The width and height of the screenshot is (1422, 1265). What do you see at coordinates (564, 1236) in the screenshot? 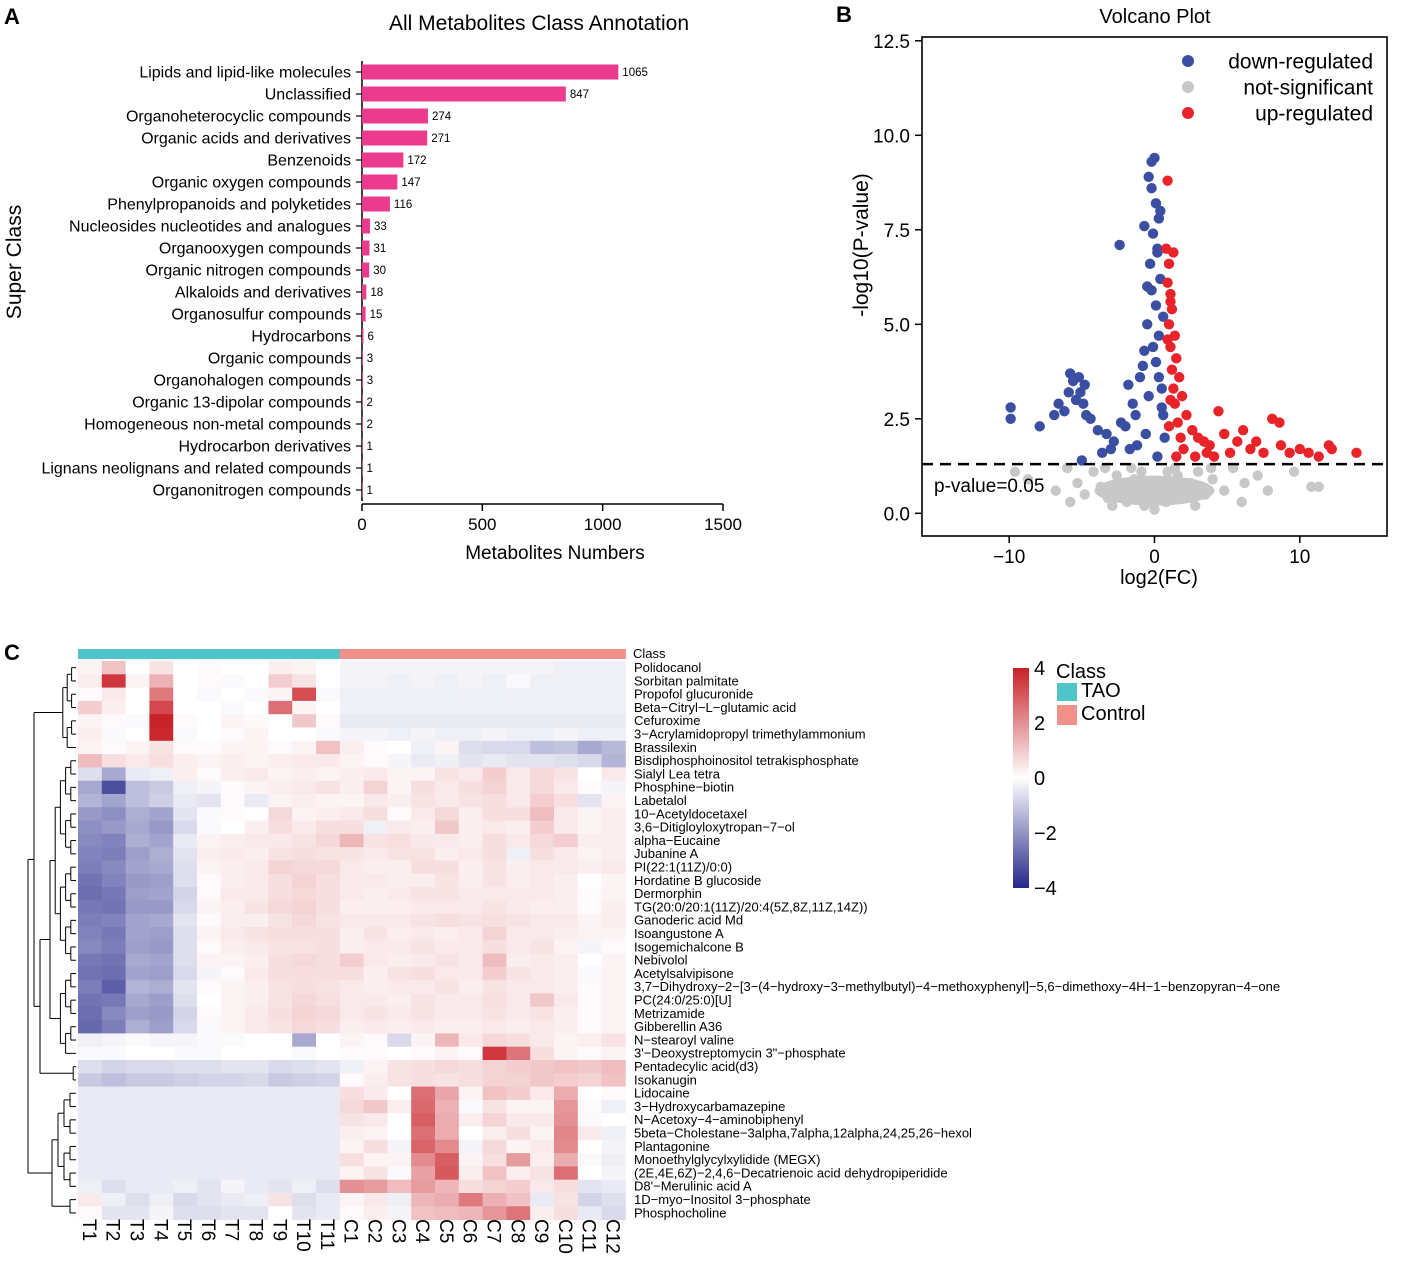
I see `heatmap-column-label: C10` at bounding box center [564, 1236].